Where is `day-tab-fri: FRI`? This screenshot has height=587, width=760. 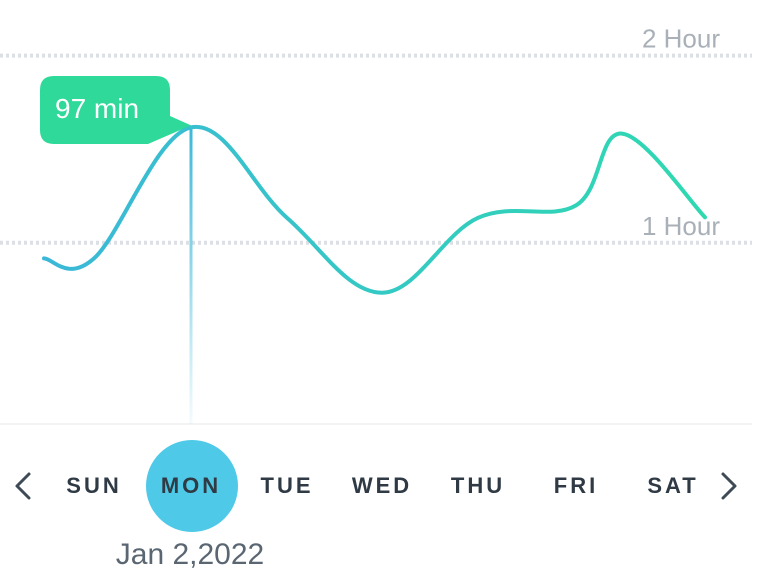 day-tab-fri: FRI is located at coordinates (576, 485).